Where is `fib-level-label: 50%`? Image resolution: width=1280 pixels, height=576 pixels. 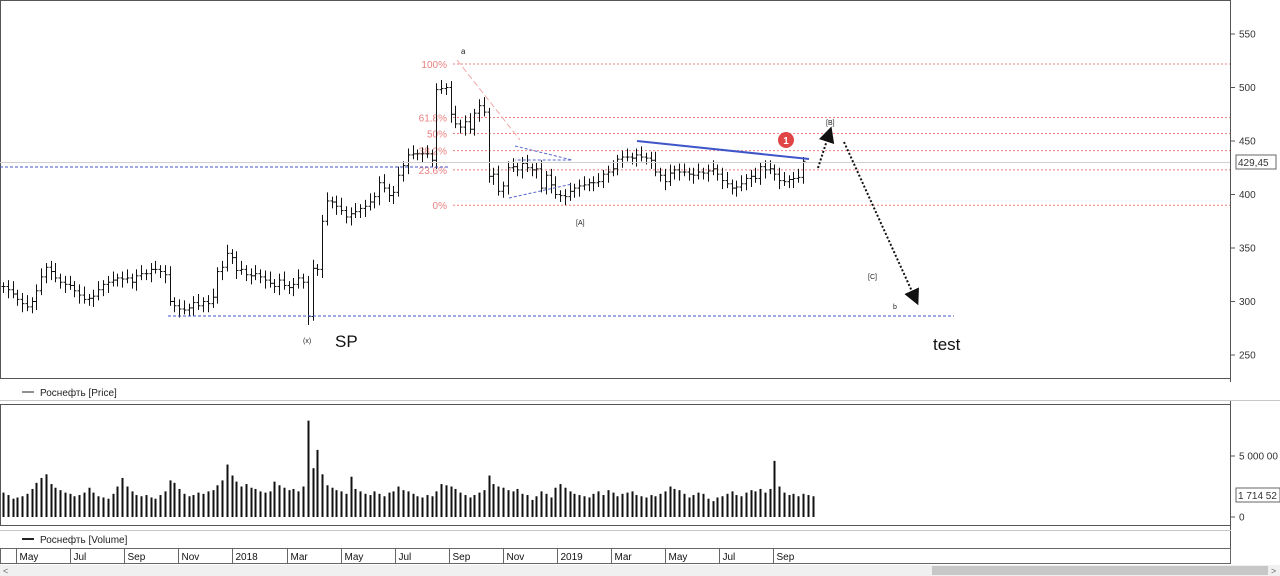 fib-level-label: 50% is located at coordinates (437, 135).